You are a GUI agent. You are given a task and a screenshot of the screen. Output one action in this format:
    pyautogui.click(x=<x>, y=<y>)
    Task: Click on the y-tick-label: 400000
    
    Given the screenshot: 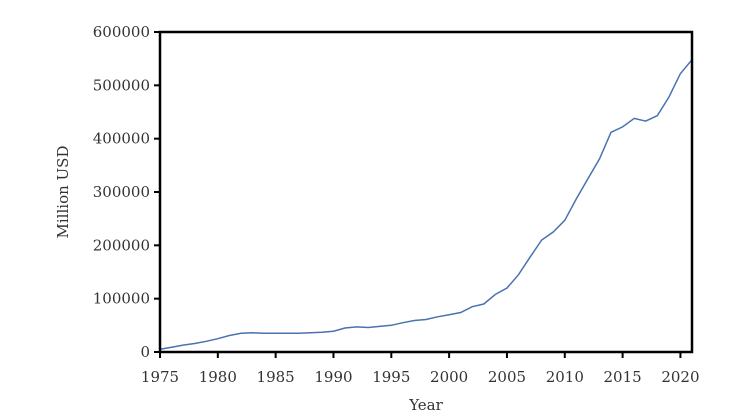 What is the action you would take?
    pyautogui.click(x=121, y=139)
    